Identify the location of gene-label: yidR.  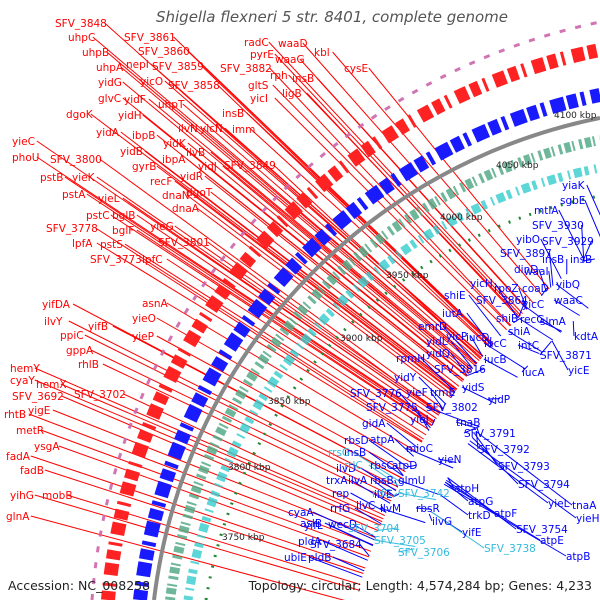
(191, 177).